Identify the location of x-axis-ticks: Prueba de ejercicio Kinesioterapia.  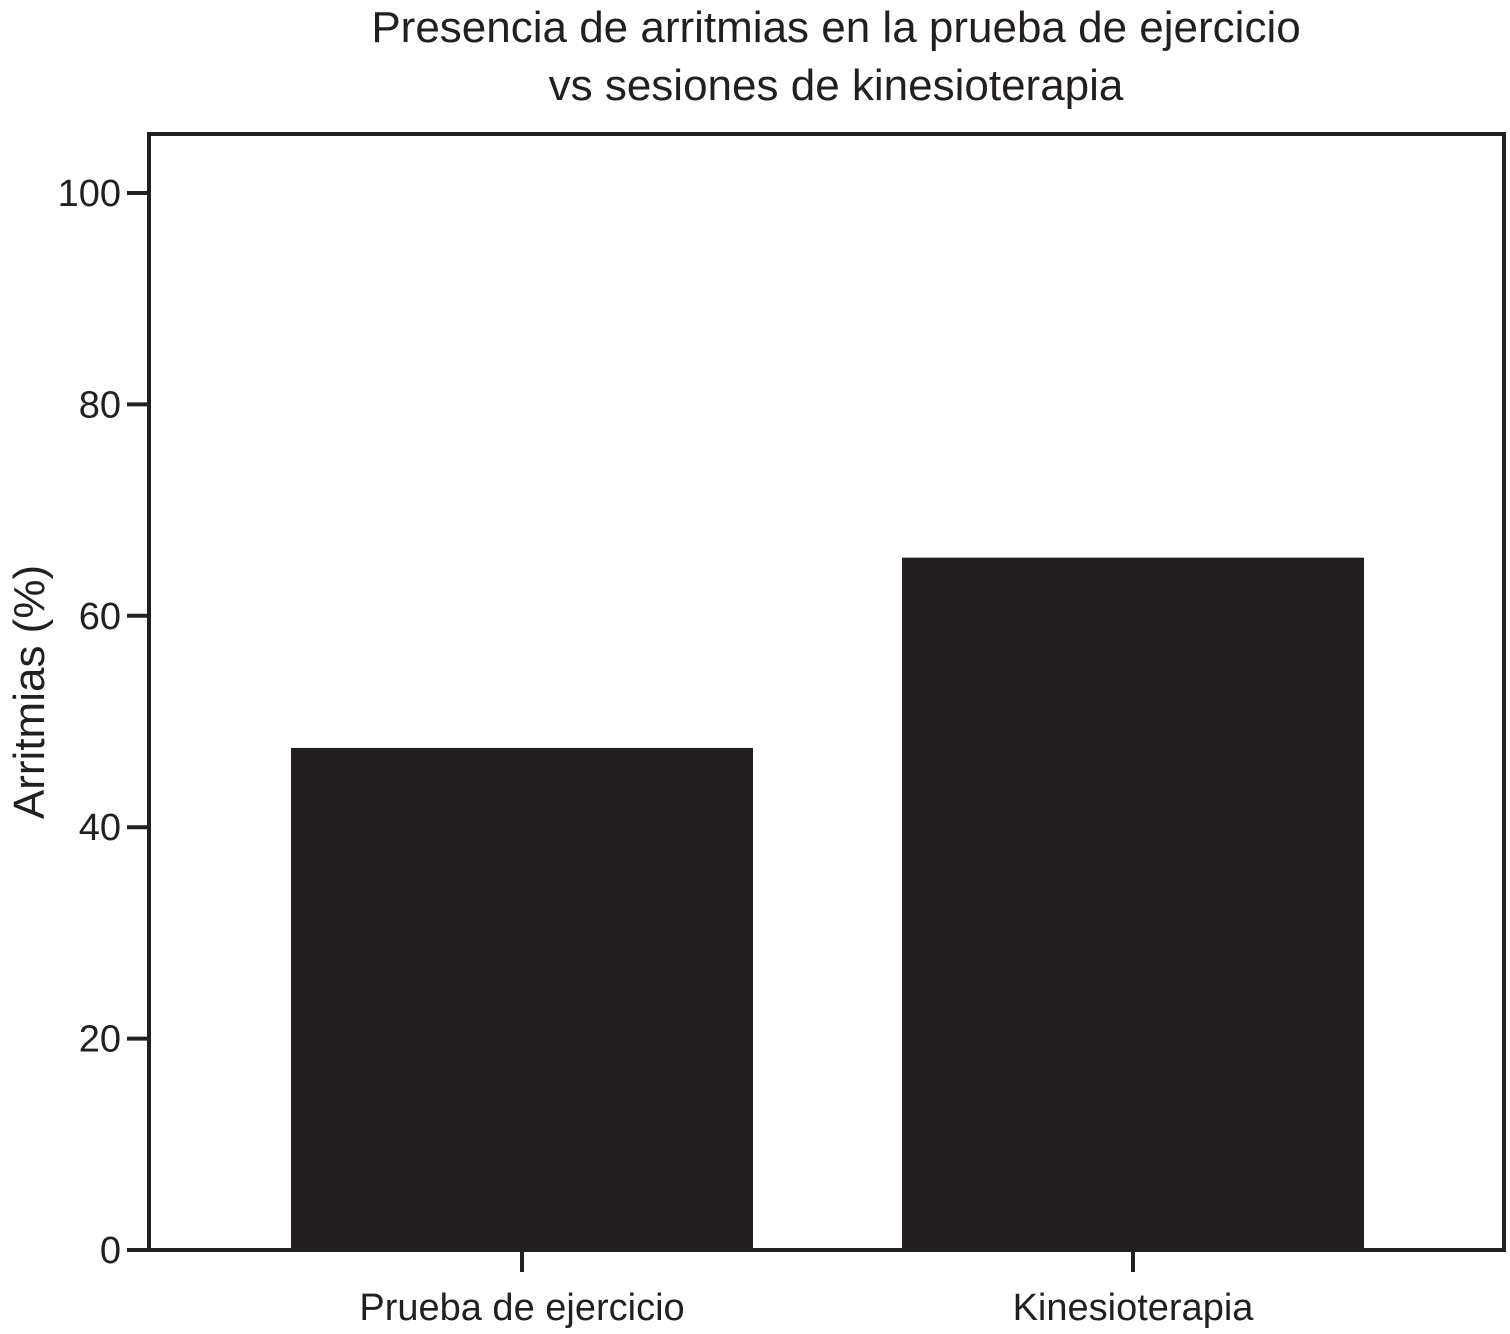
(806, 1289).